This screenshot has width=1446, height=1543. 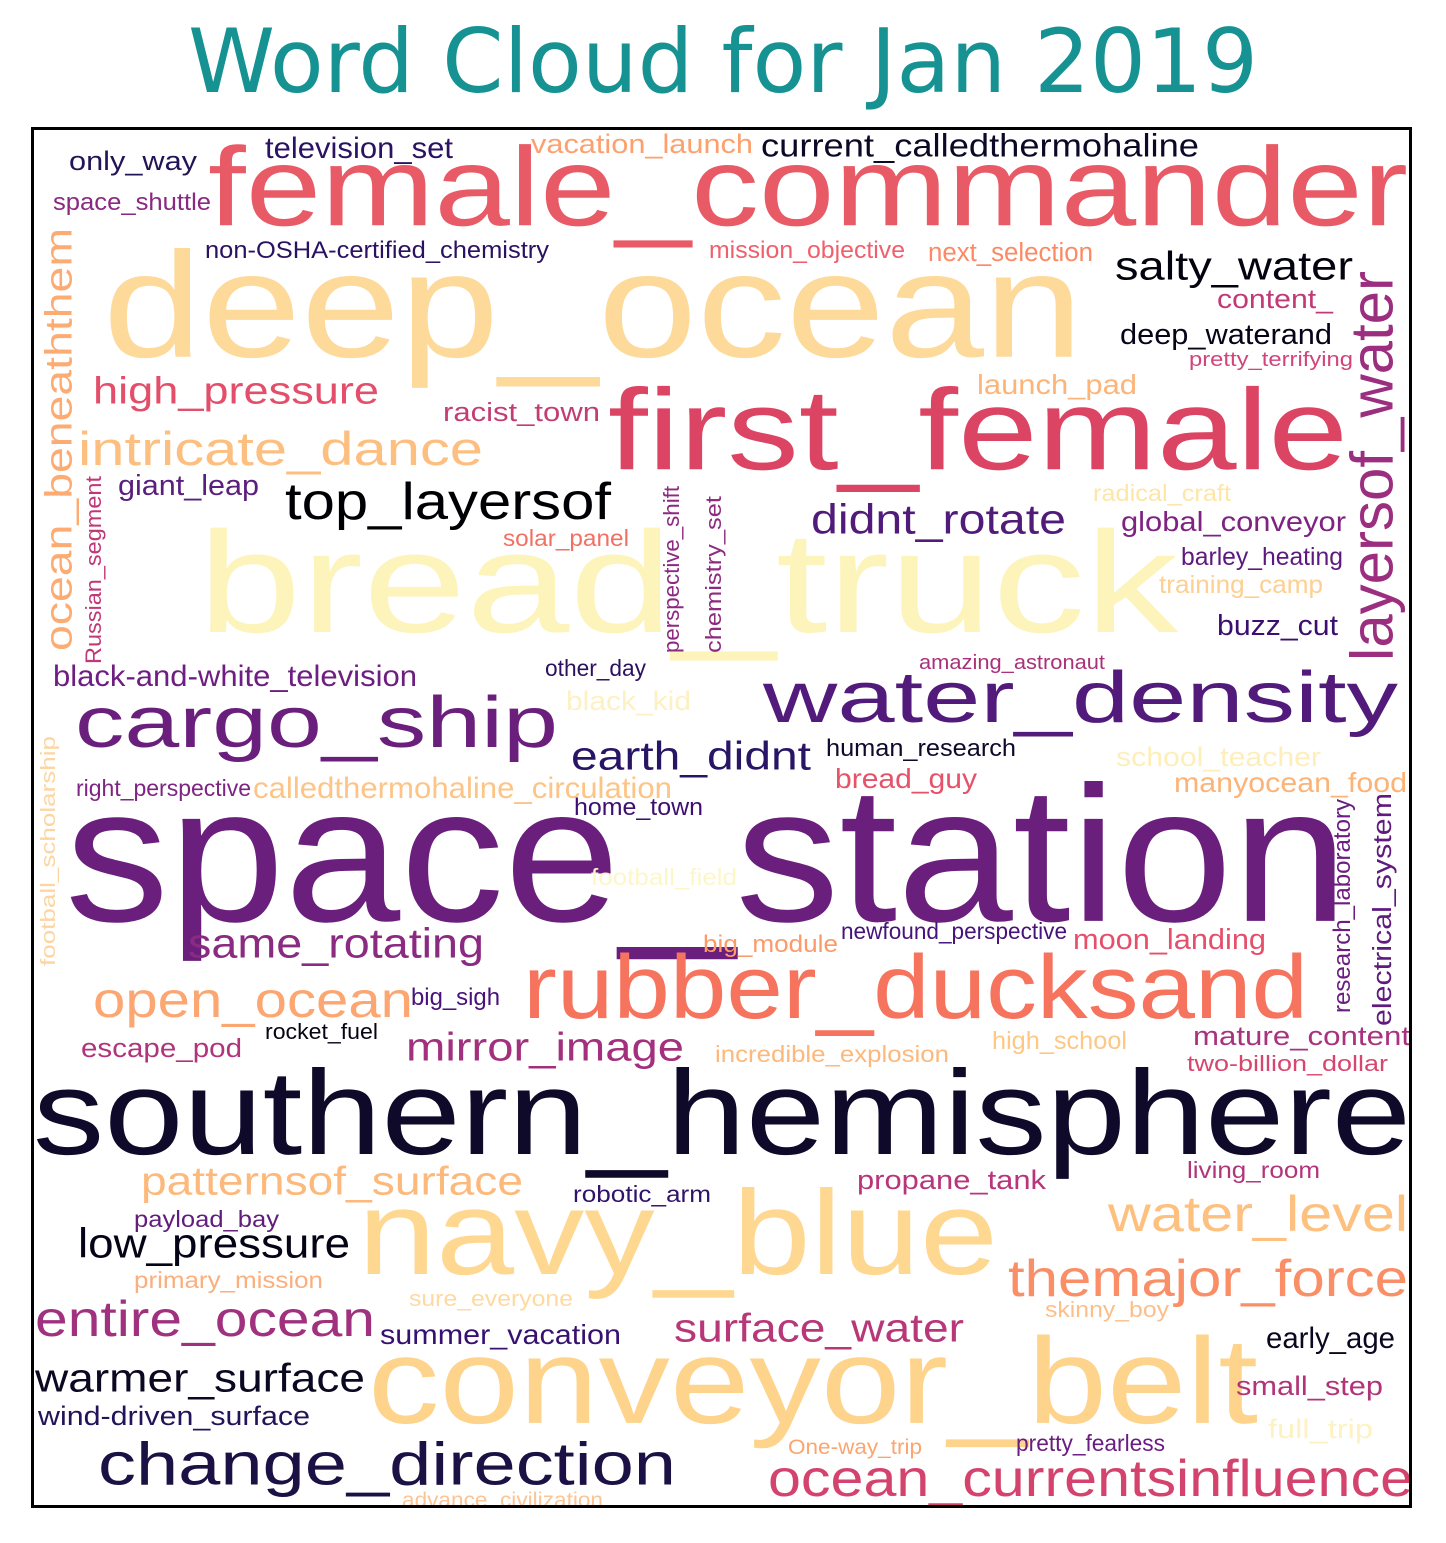 What do you see at coordinates (545, 1046) in the screenshot?
I see `word-mirror-image: mirror_image` at bounding box center [545, 1046].